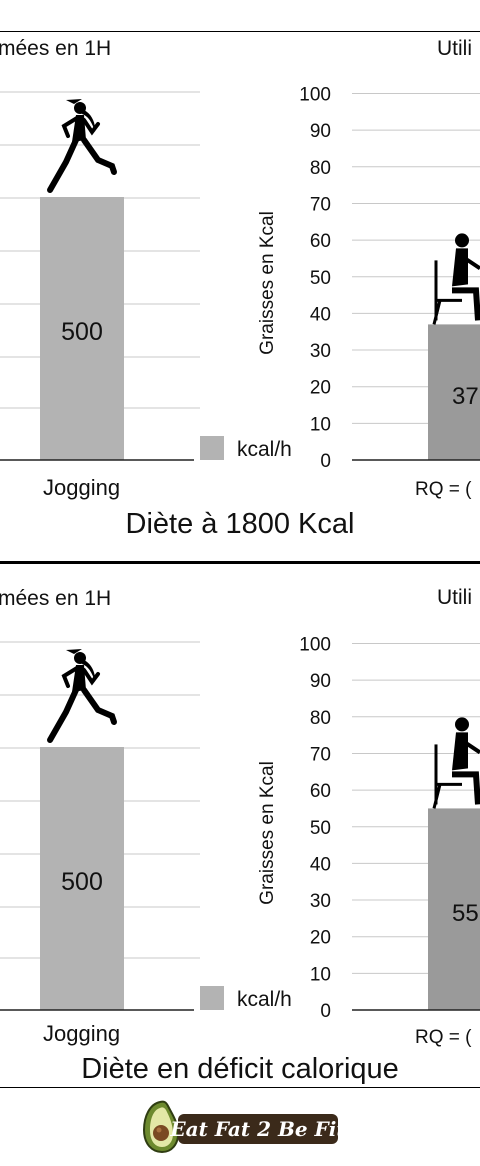 This screenshot has width=480, height=1166. Describe the element at coordinates (465, 396) in the screenshot. I see `data-label-rq: 37` at that location.